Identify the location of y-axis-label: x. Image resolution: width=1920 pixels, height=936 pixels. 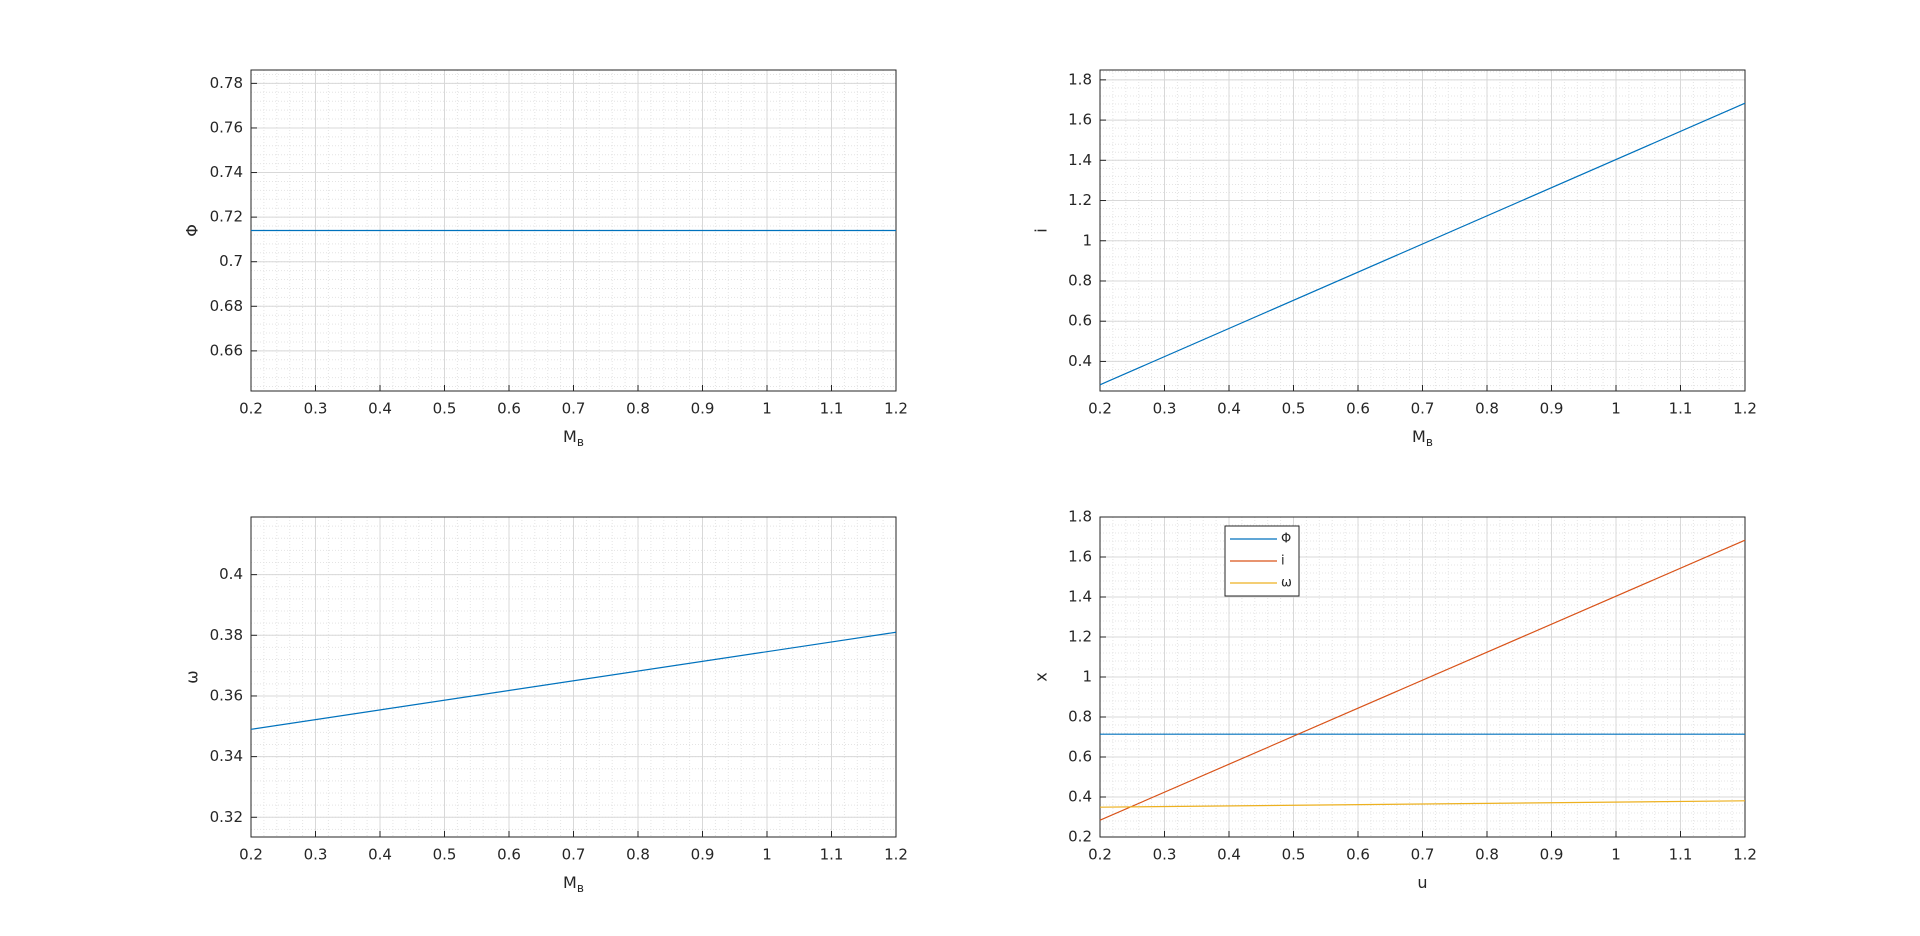
(1041, 676).